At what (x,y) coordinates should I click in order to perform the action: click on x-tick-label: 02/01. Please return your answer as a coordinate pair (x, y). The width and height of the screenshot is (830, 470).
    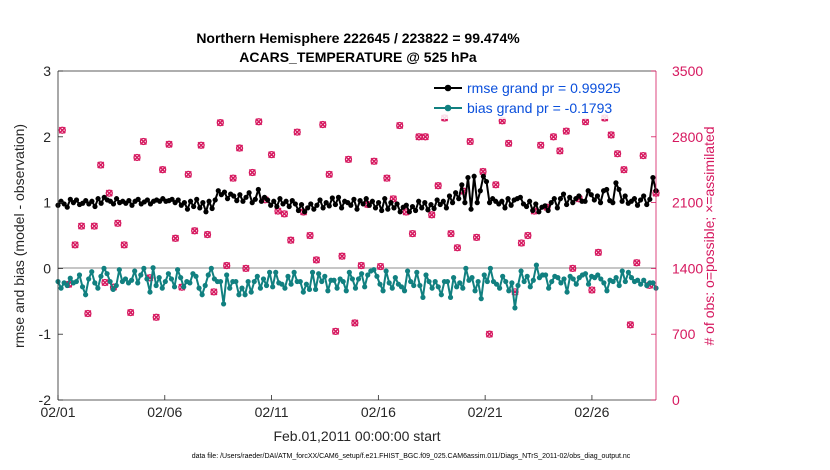
    Looking at the image, I should click on (57, 412).